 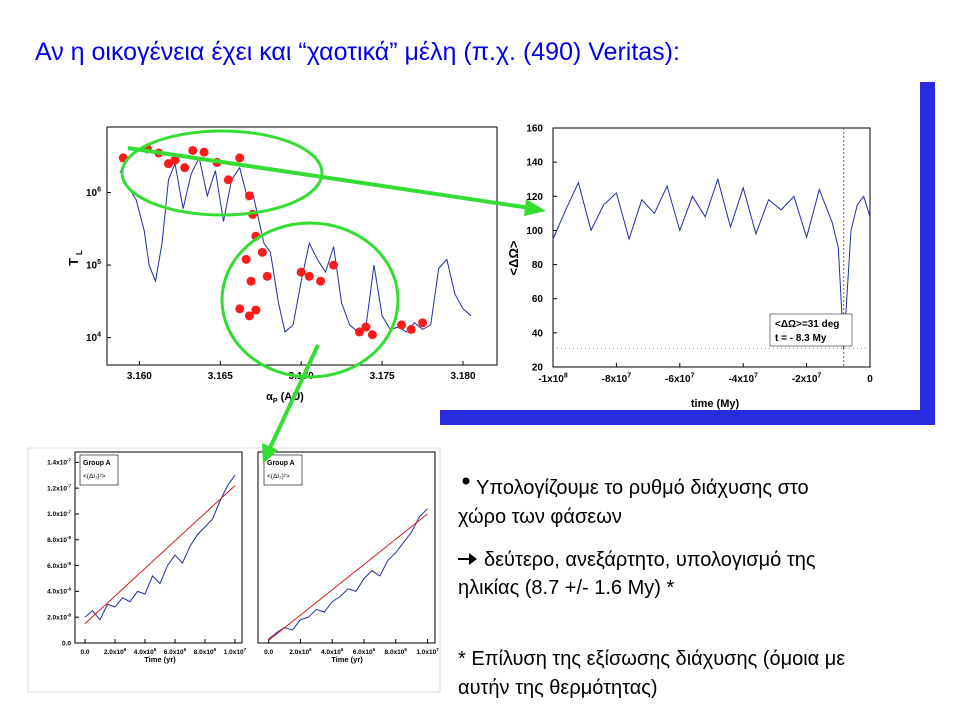 I want to click on x-tick-label: 3.160, so click(x=139, y=376).